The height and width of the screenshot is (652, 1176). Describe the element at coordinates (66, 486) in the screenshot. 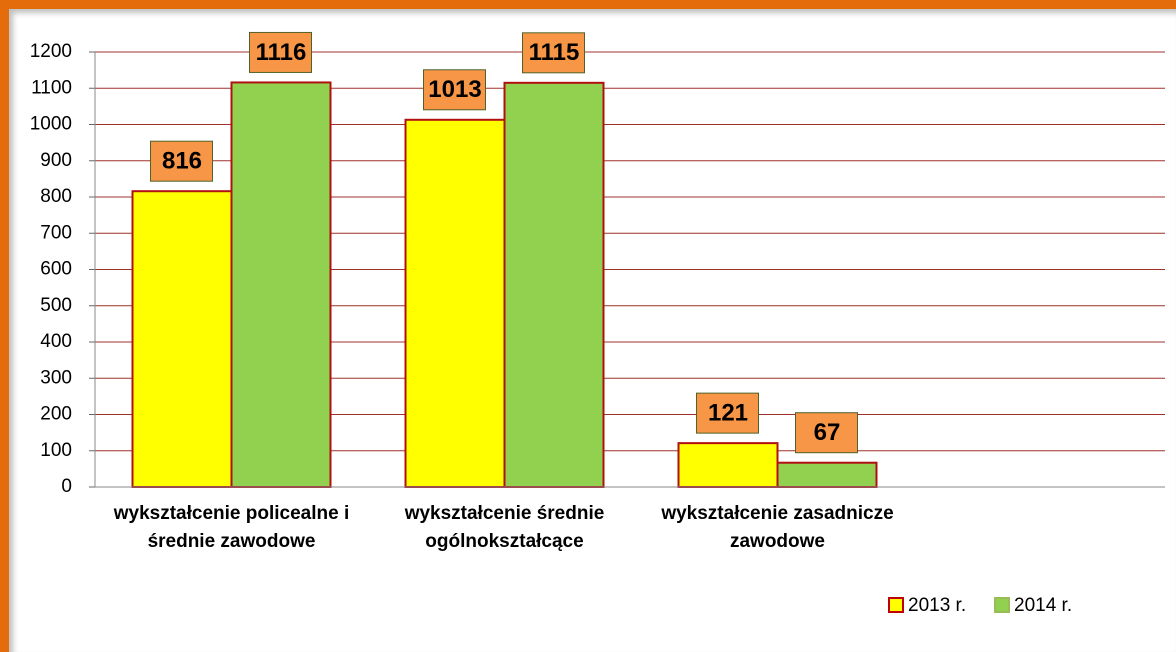

I see `y-tick-label: 0` at that location.